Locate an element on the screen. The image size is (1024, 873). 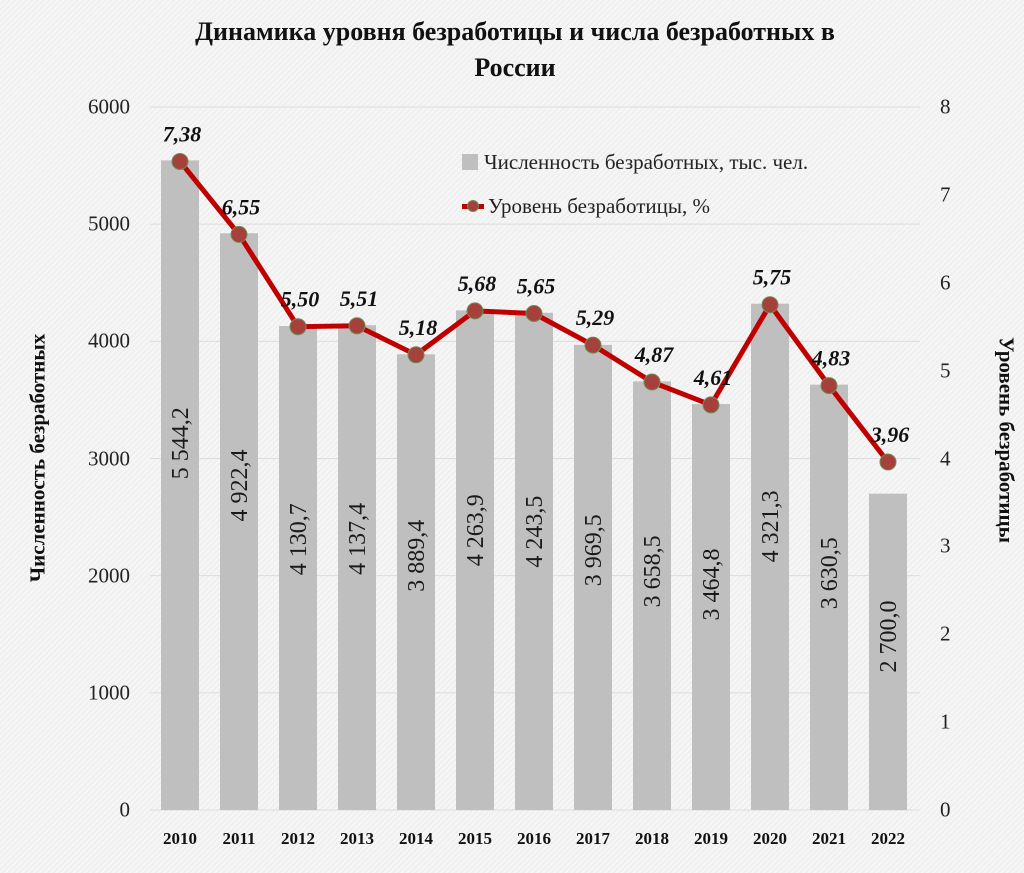
x-axis-tick: 2014 is located at coordinates (416, 838).